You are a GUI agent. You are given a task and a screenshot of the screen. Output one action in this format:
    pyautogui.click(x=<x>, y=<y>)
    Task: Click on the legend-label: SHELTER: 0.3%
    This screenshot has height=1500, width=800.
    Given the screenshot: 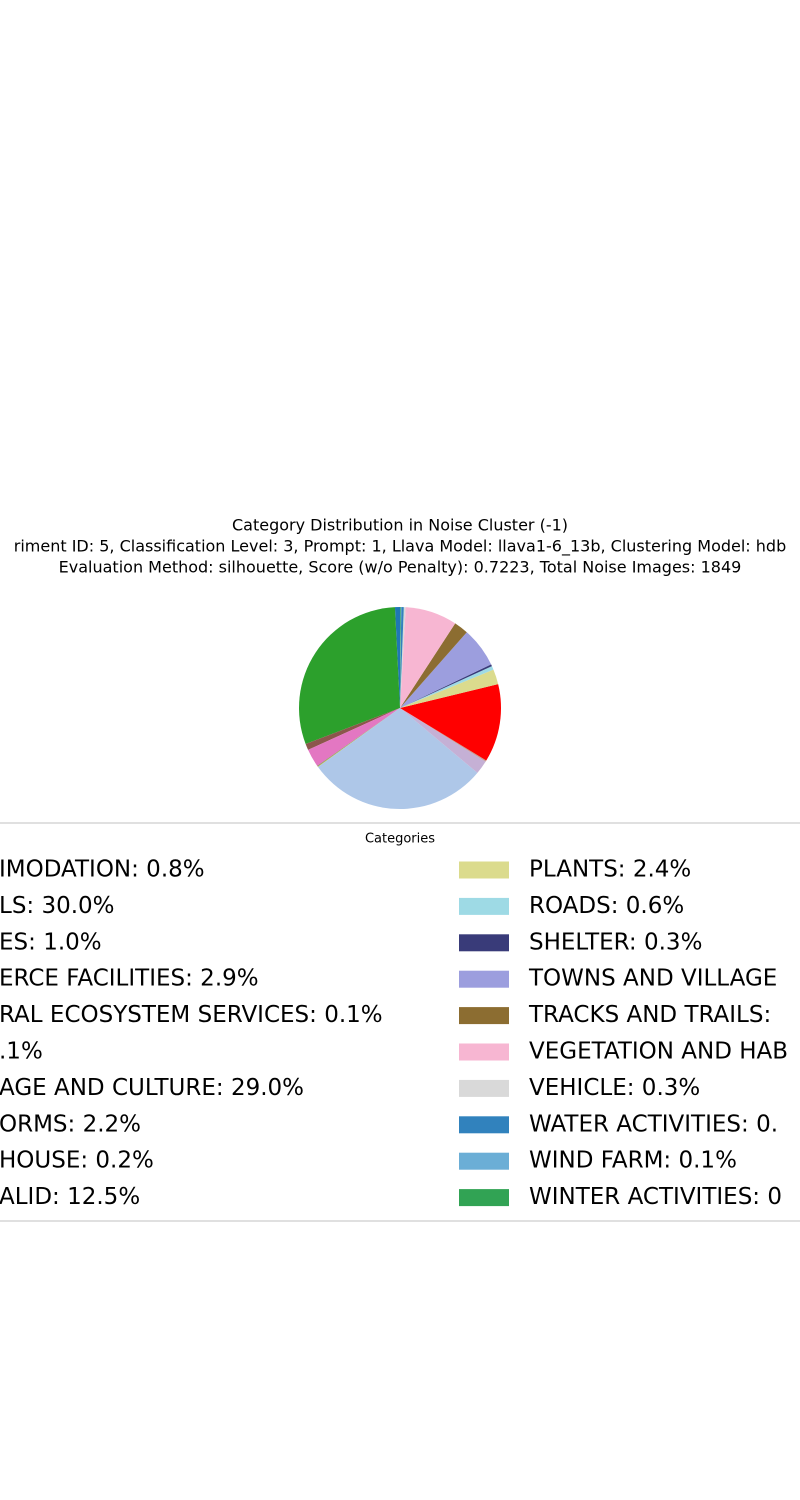 What is the action you would take?
    pyautogui.click(x=615, y=942)
    